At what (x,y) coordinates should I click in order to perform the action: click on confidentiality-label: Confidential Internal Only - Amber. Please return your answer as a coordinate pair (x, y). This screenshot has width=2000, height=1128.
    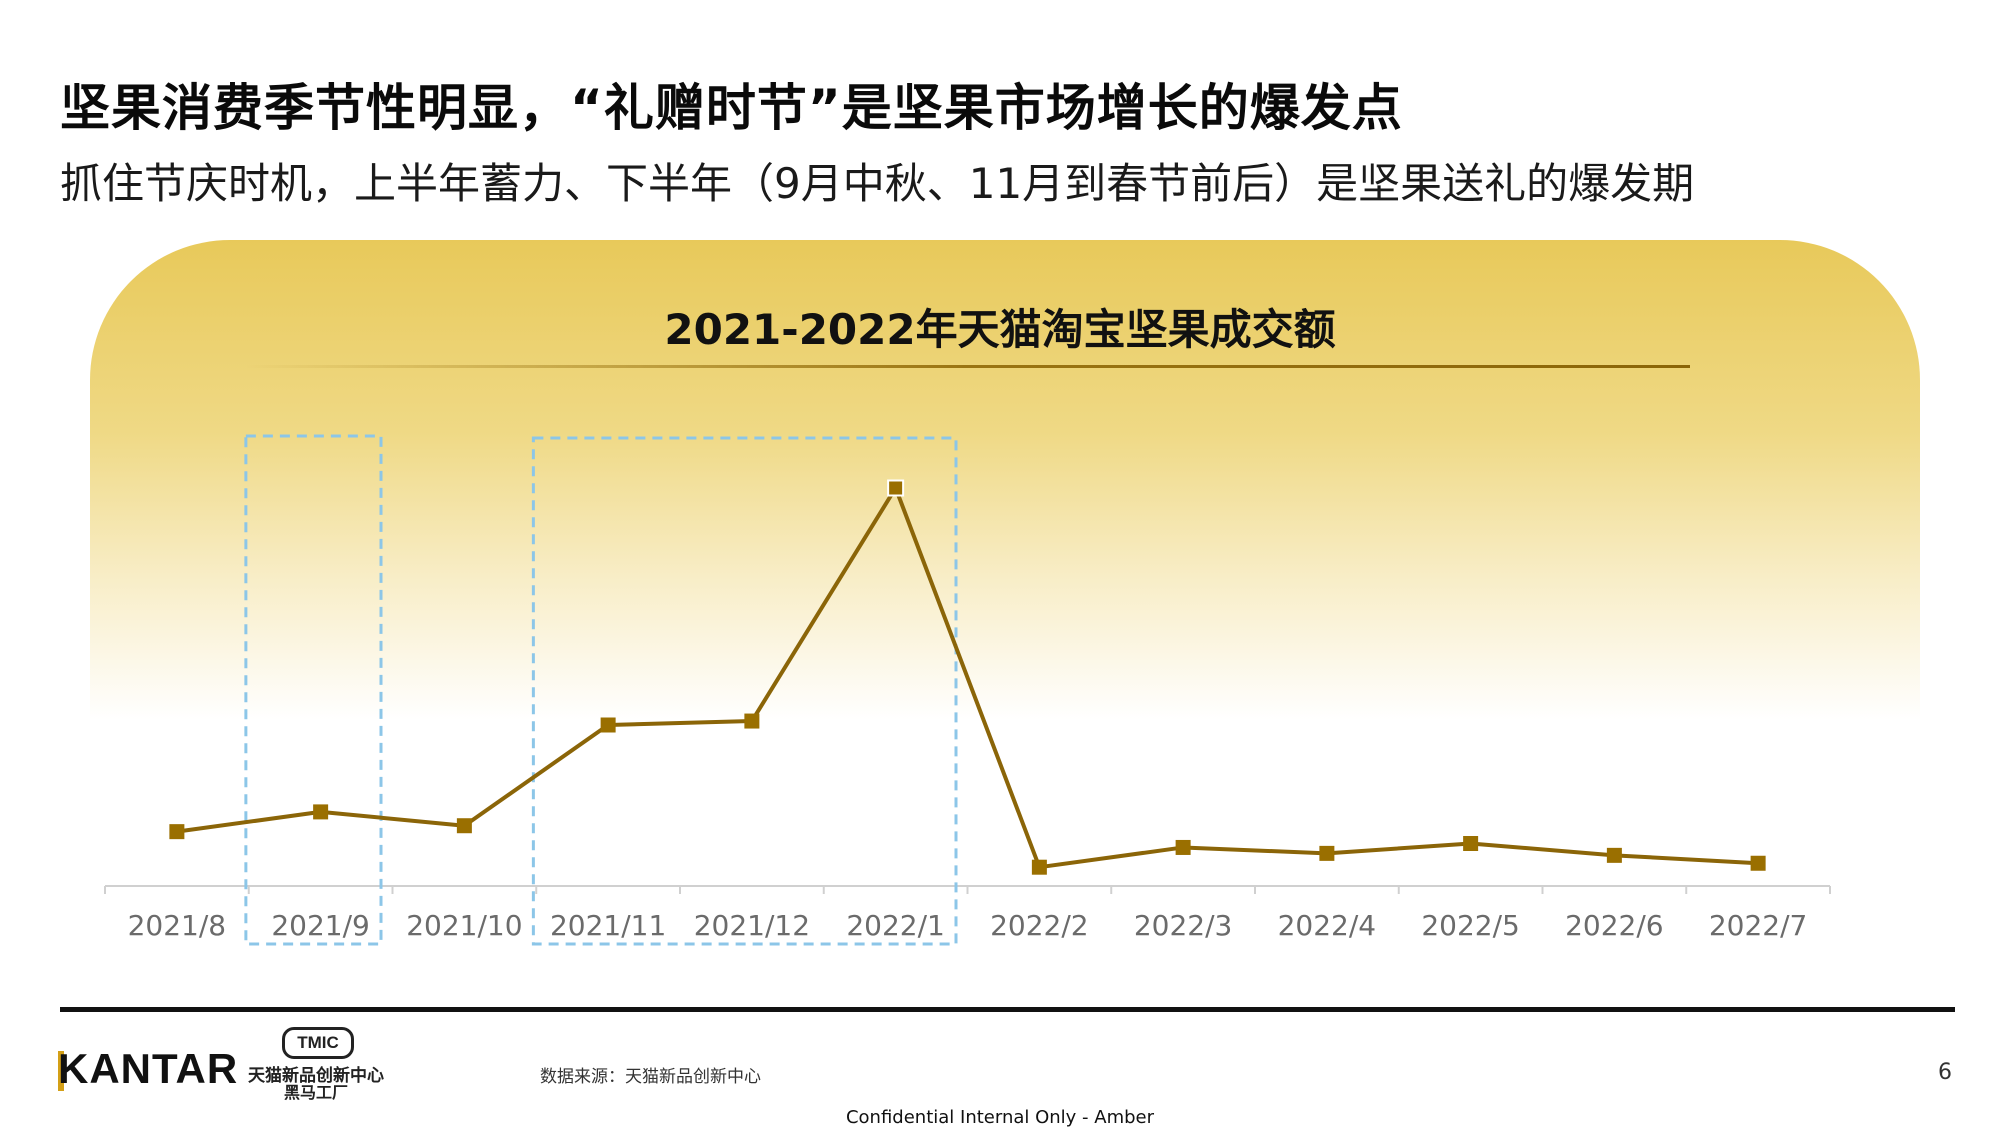
    Looking at the image, I should click on (1000, 1117).